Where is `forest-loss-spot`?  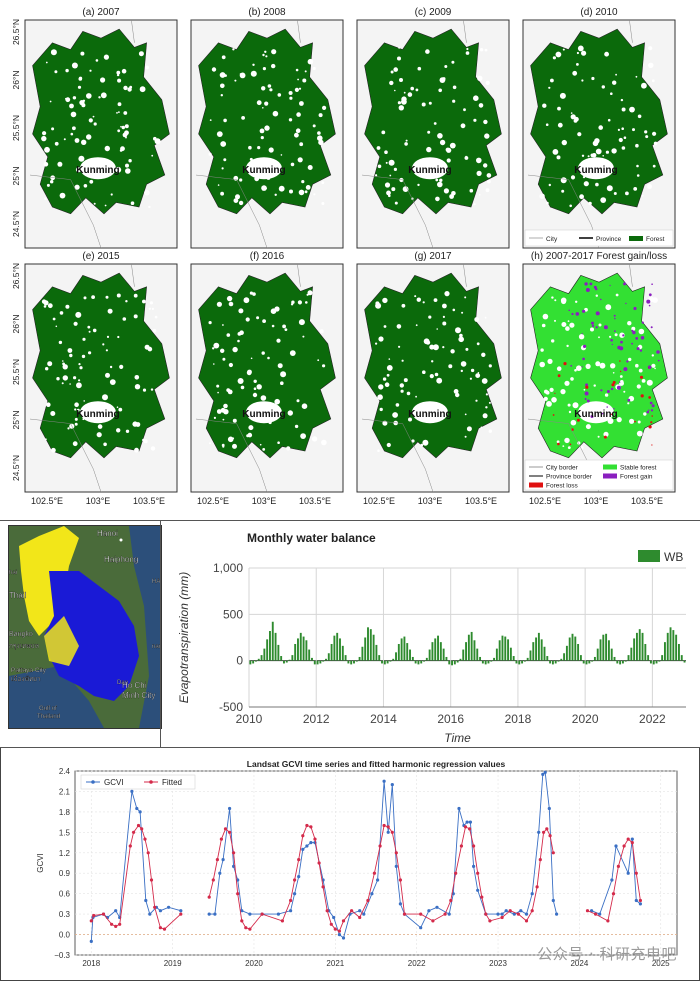 forest-loss-spot is located at coordinates (635, 421).